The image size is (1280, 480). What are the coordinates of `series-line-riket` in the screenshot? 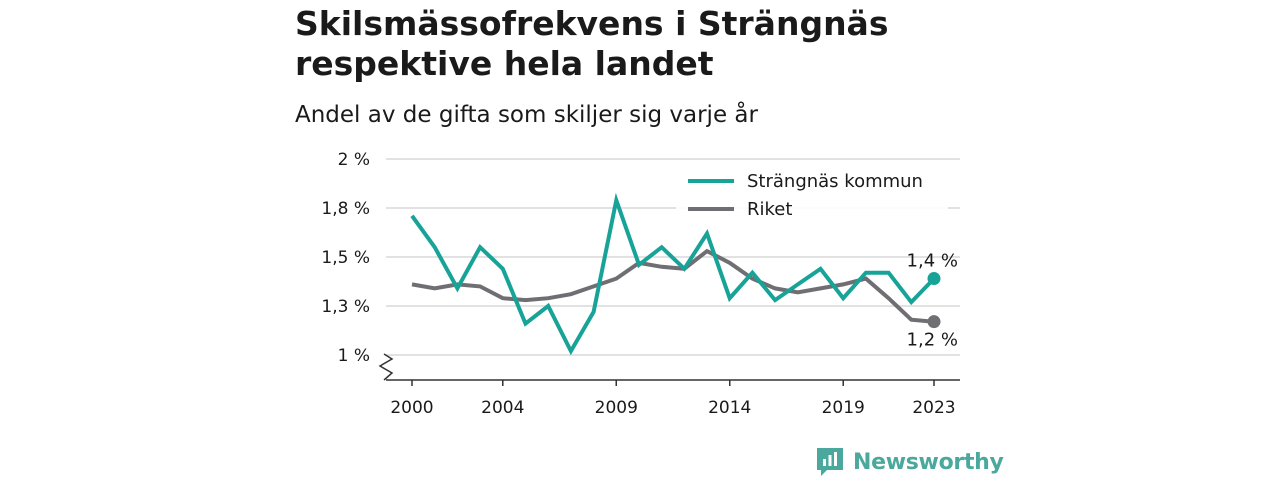 It's located at (673, 286).